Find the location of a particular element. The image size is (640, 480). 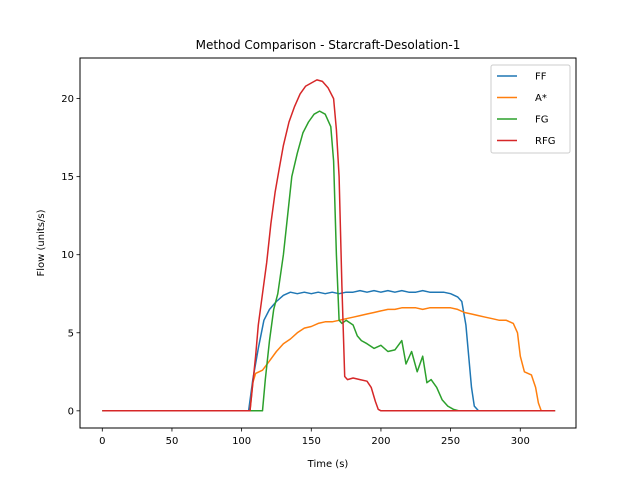

y-tick-label: 10 is located at coordinates (67, 255).